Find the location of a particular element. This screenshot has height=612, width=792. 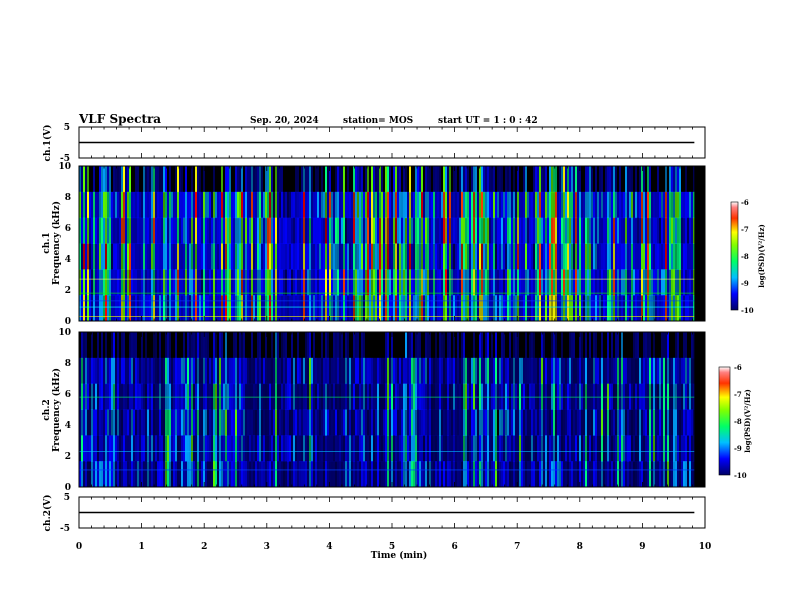

ch1-colorbar-tick-m10: -10 is located at coordinates (747, 310).